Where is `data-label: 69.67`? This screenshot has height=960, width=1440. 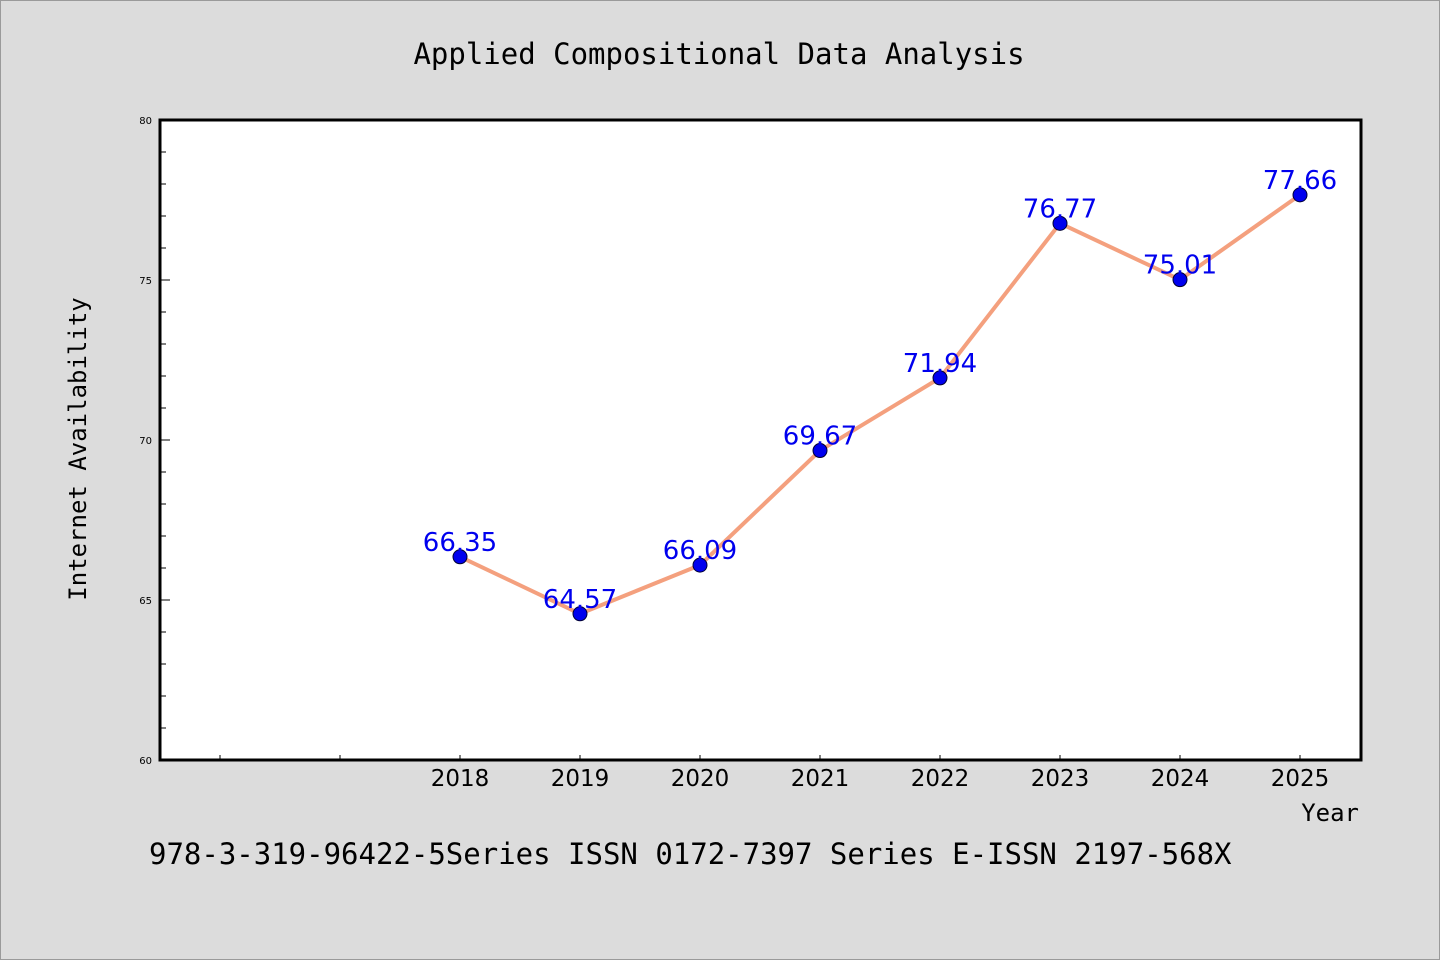
data-label: 69.67 is located at coordinates (820, 437).